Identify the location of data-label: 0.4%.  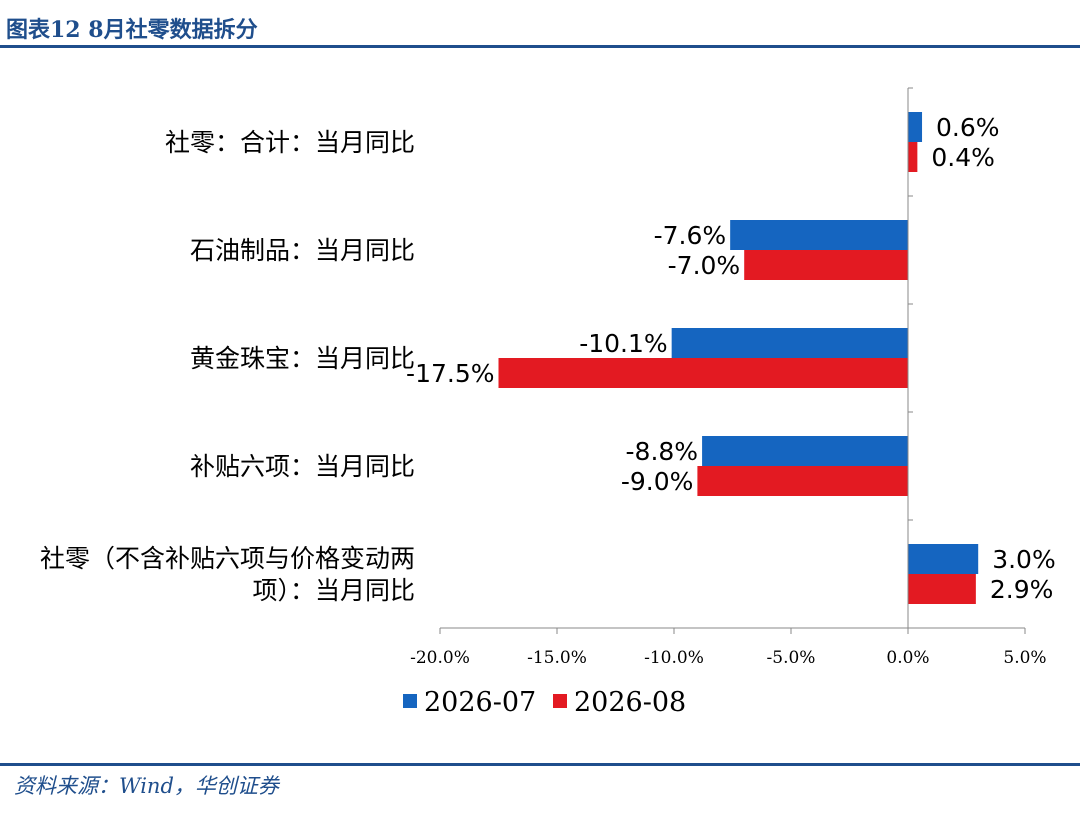
(963, 157).